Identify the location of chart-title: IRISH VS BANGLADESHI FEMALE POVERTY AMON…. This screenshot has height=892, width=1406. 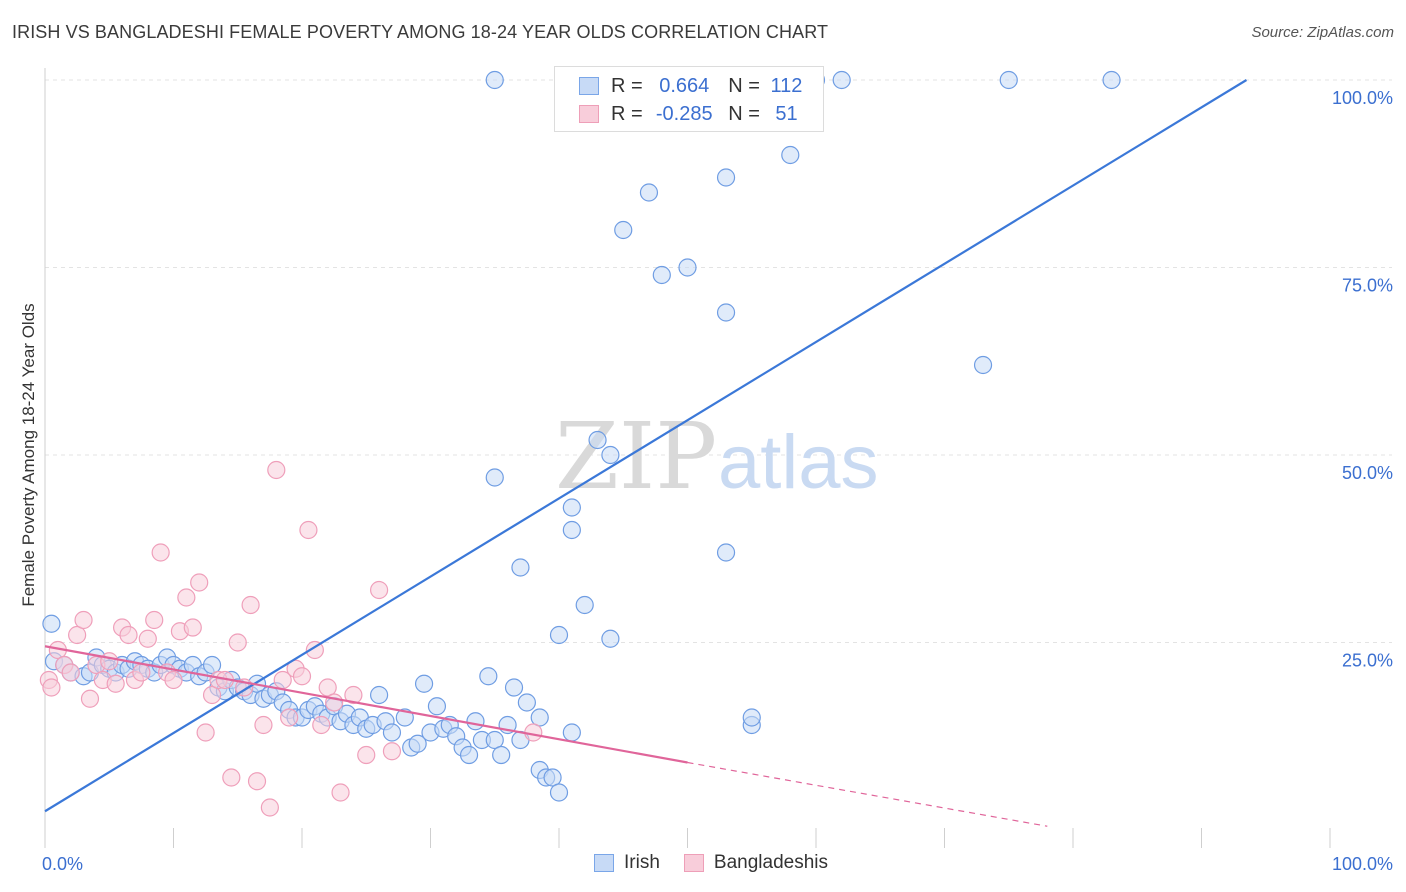
(420, 32).